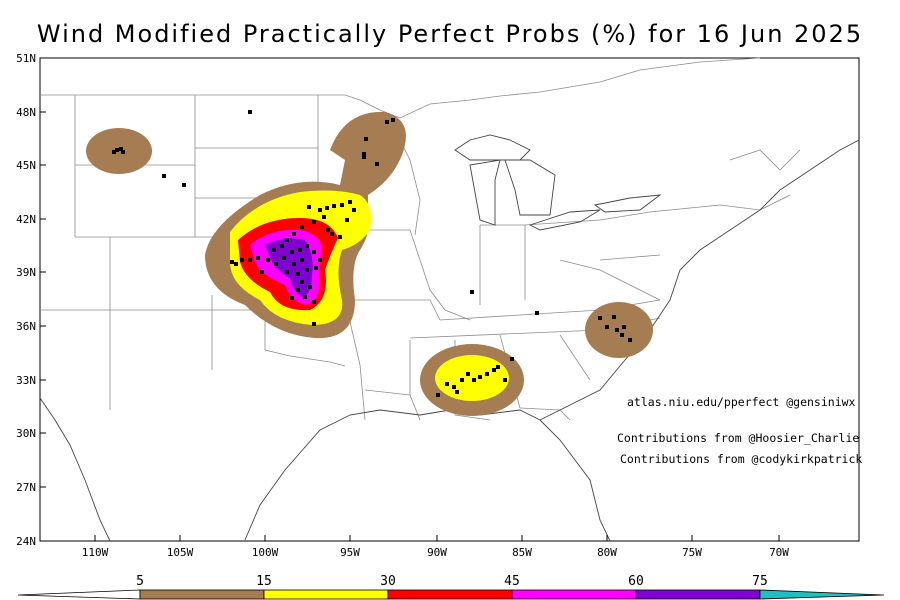 The height and width of the screenshot is (600, 900). I want to click on lon-label: 85W, so click(522, 552).